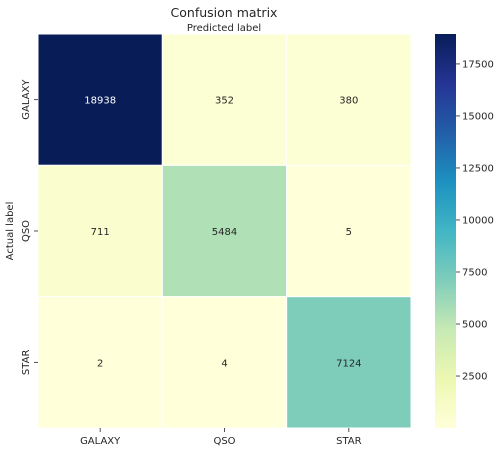 The width and height of the screenshot is (499, 452). I want to click on cell-value-label: 5, so click(349, 232).